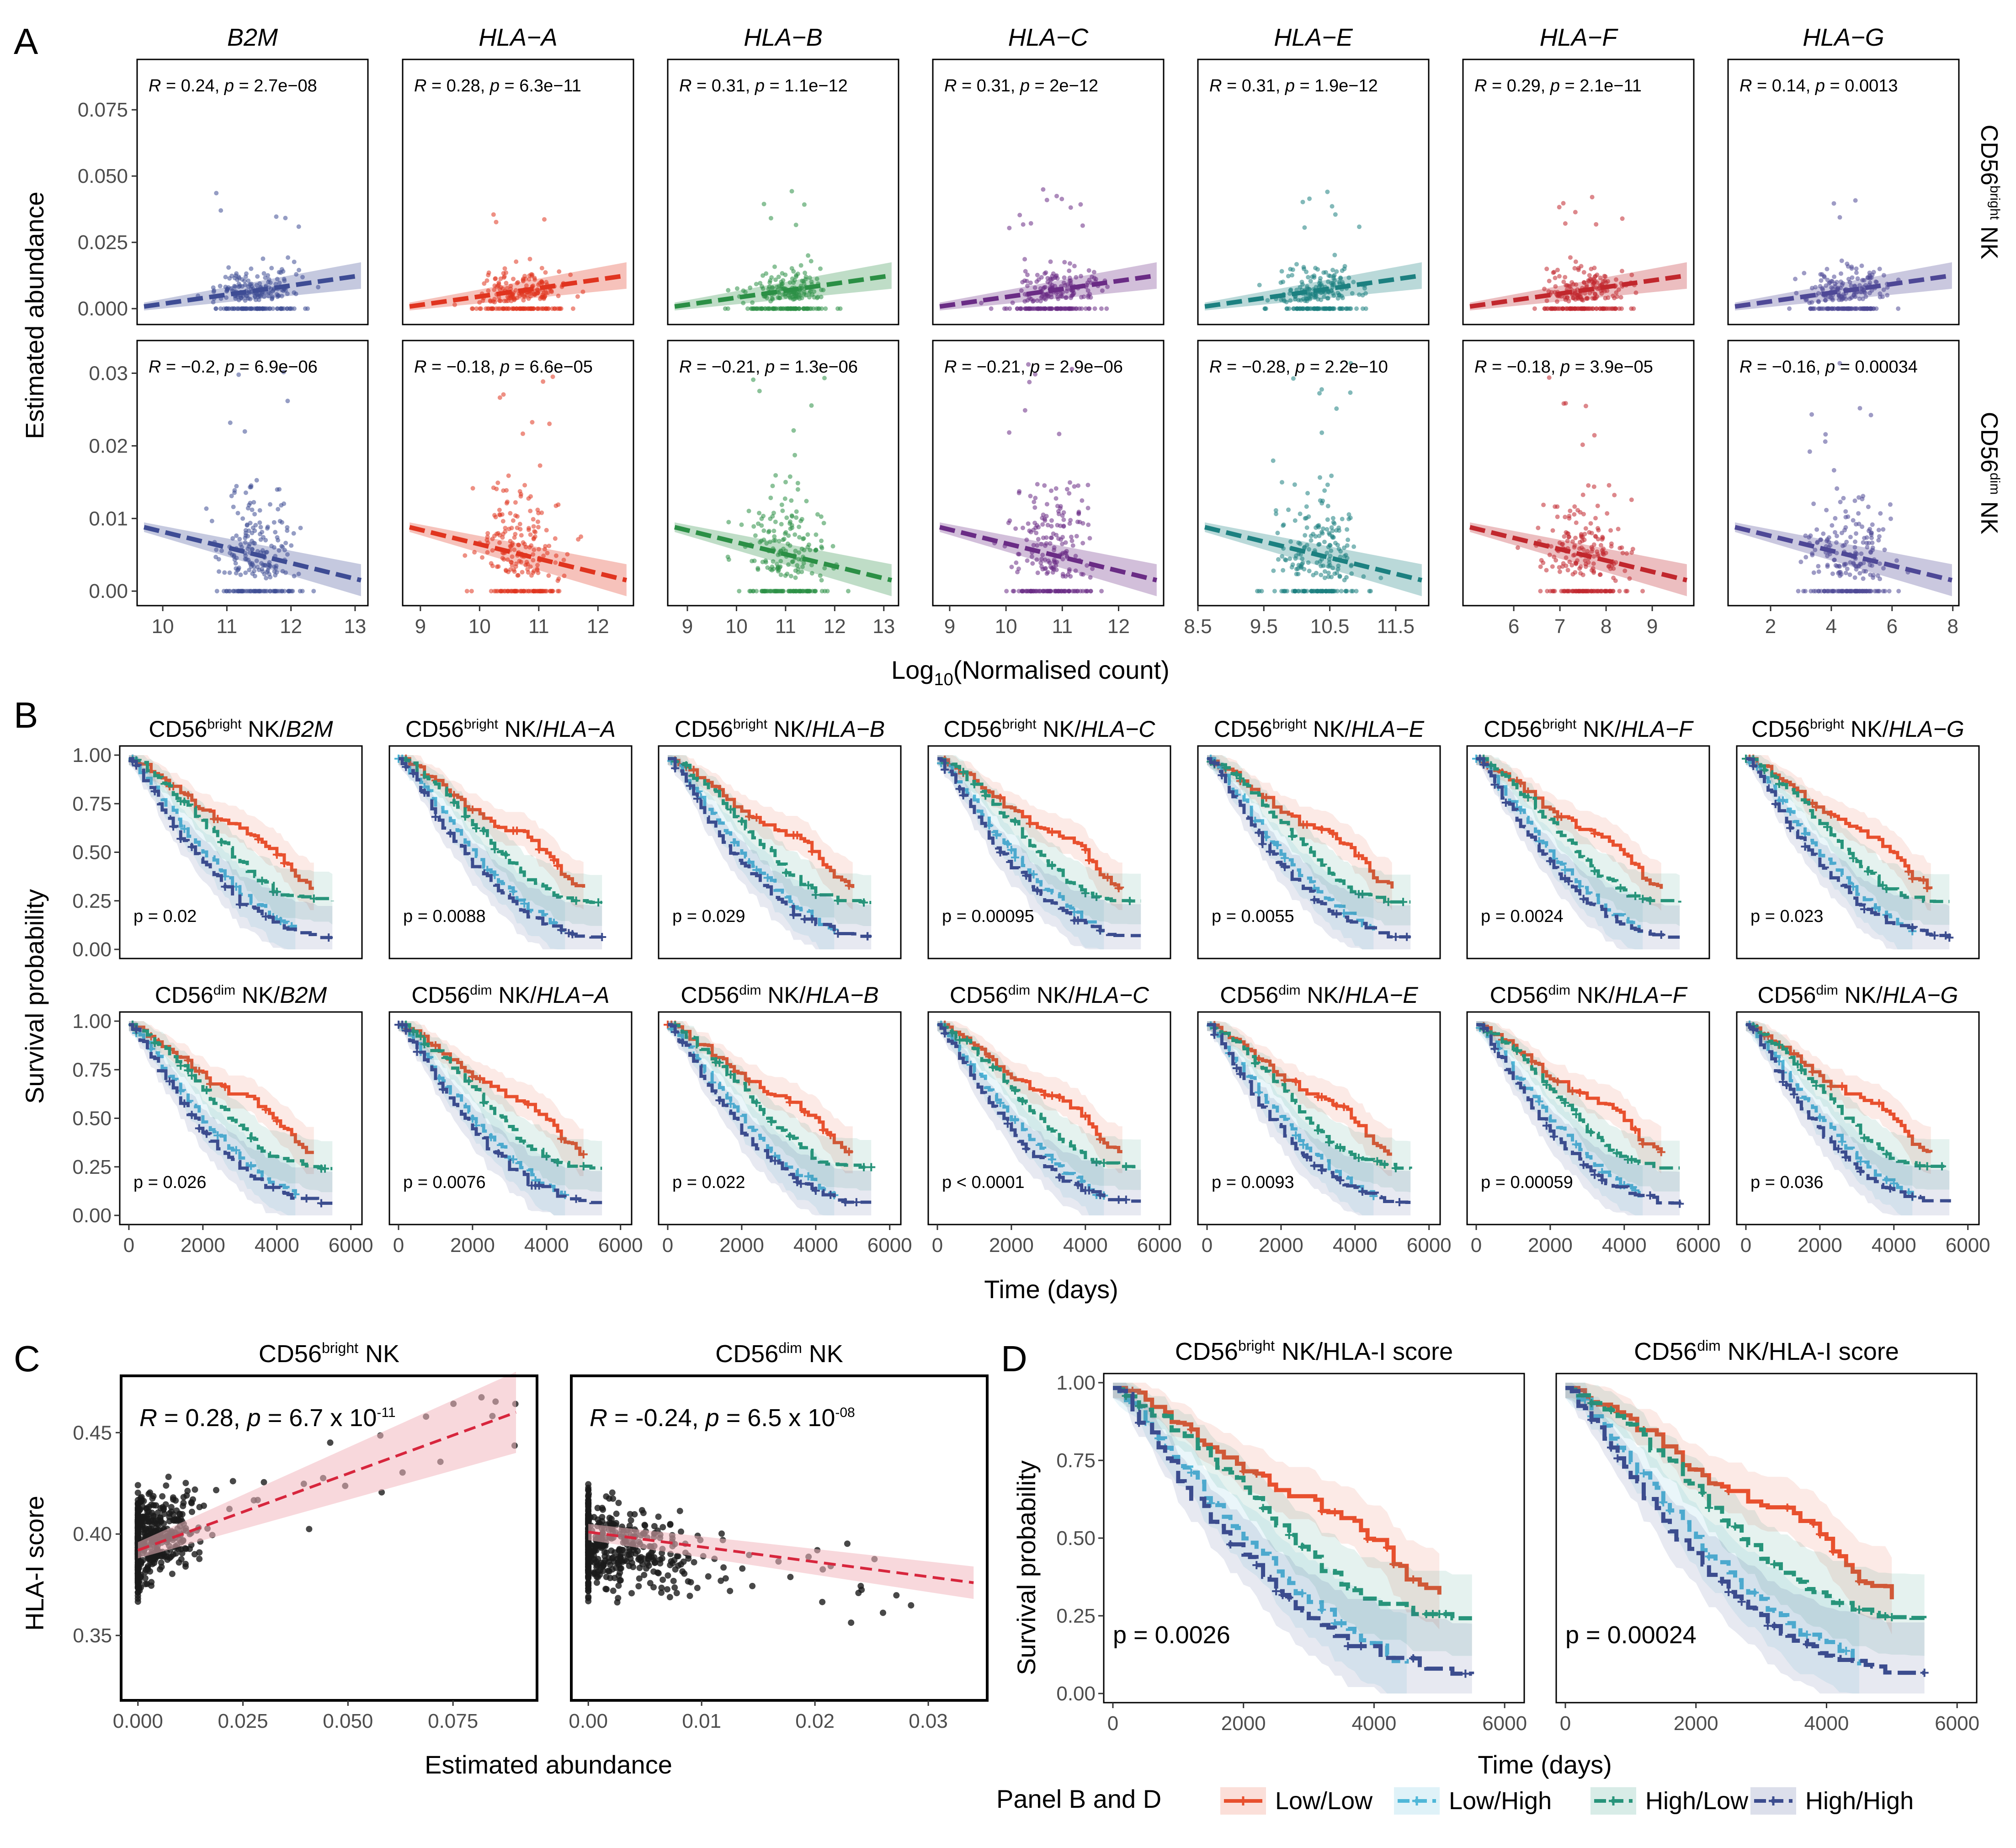  What do you see at coordinates (1264, 626) in the screenshot?
I see `x-tick-label: 9.5` at bounding box center [1264, 626].